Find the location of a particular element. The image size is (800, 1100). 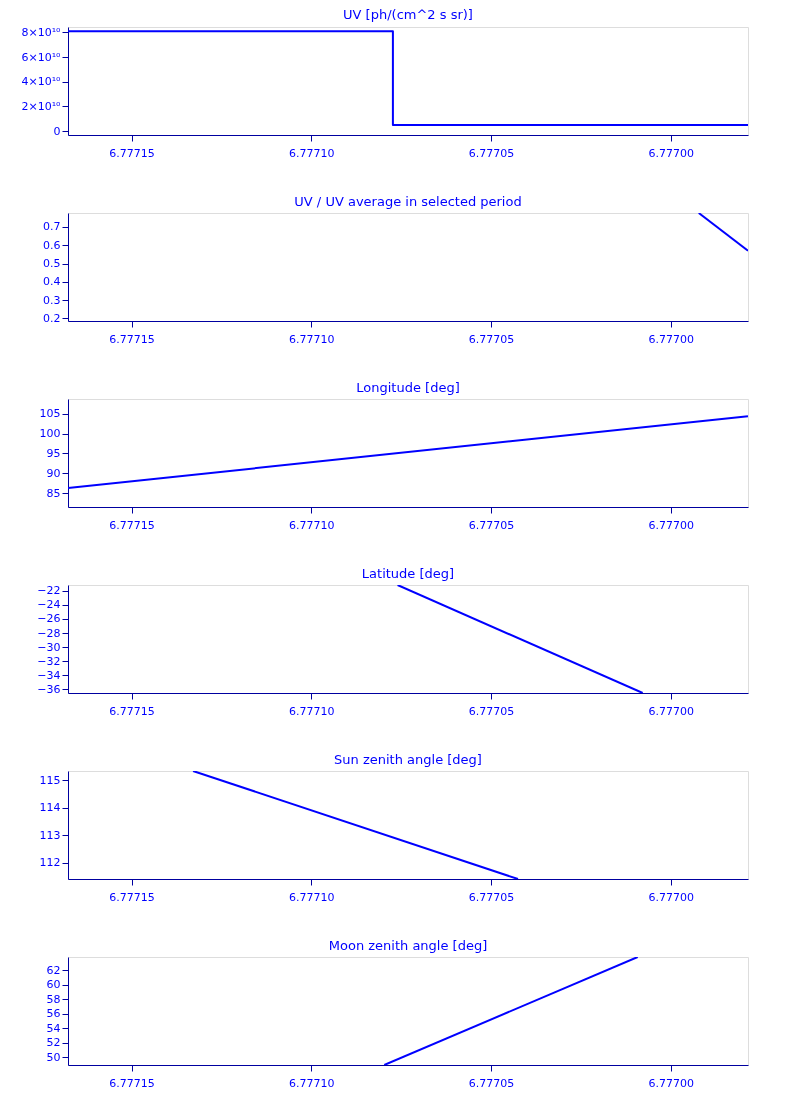

y-tick-label: 62 is located at coordinates (53, 970).